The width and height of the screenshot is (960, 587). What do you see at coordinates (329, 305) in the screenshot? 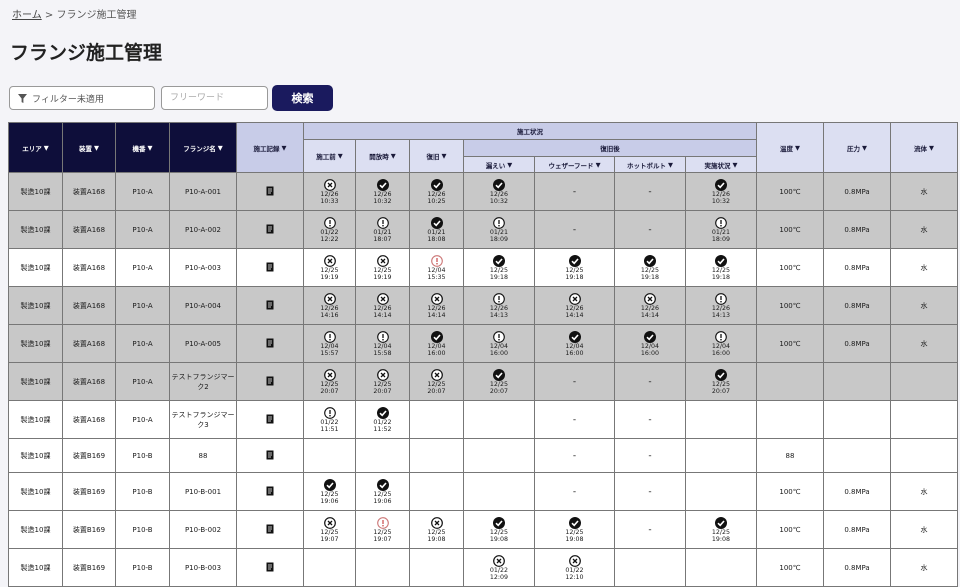
I see `status-cell: 12/26 14:16` at bounding box center [329, 305].